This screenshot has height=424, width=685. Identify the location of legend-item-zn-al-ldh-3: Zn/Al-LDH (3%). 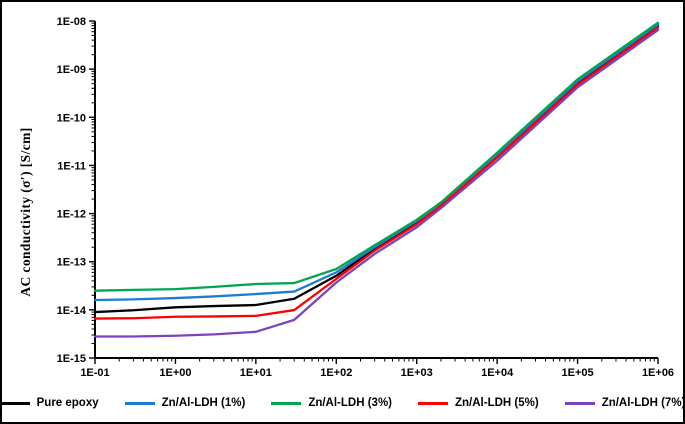
(331, 403).